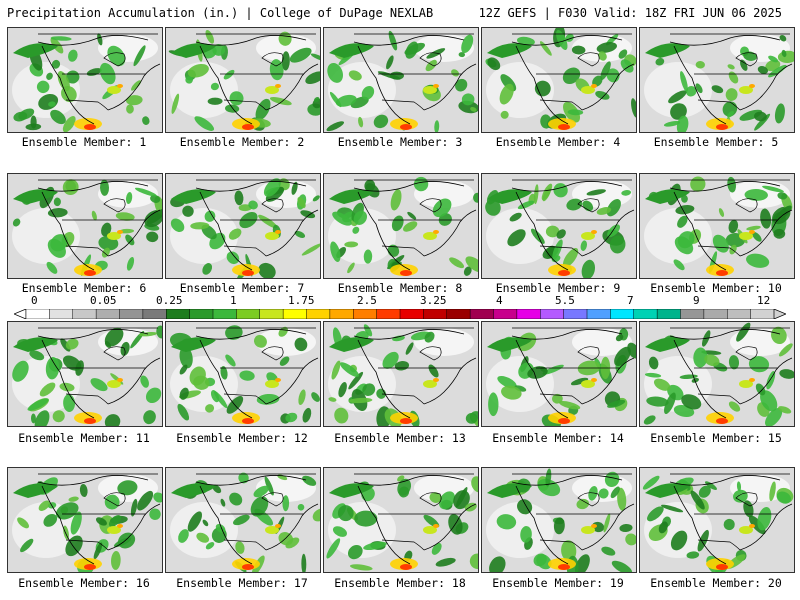 The height and width of the screenshot is (600, 800). I want to click on member-label: Ensemble Member: 17, so click(242, 583).